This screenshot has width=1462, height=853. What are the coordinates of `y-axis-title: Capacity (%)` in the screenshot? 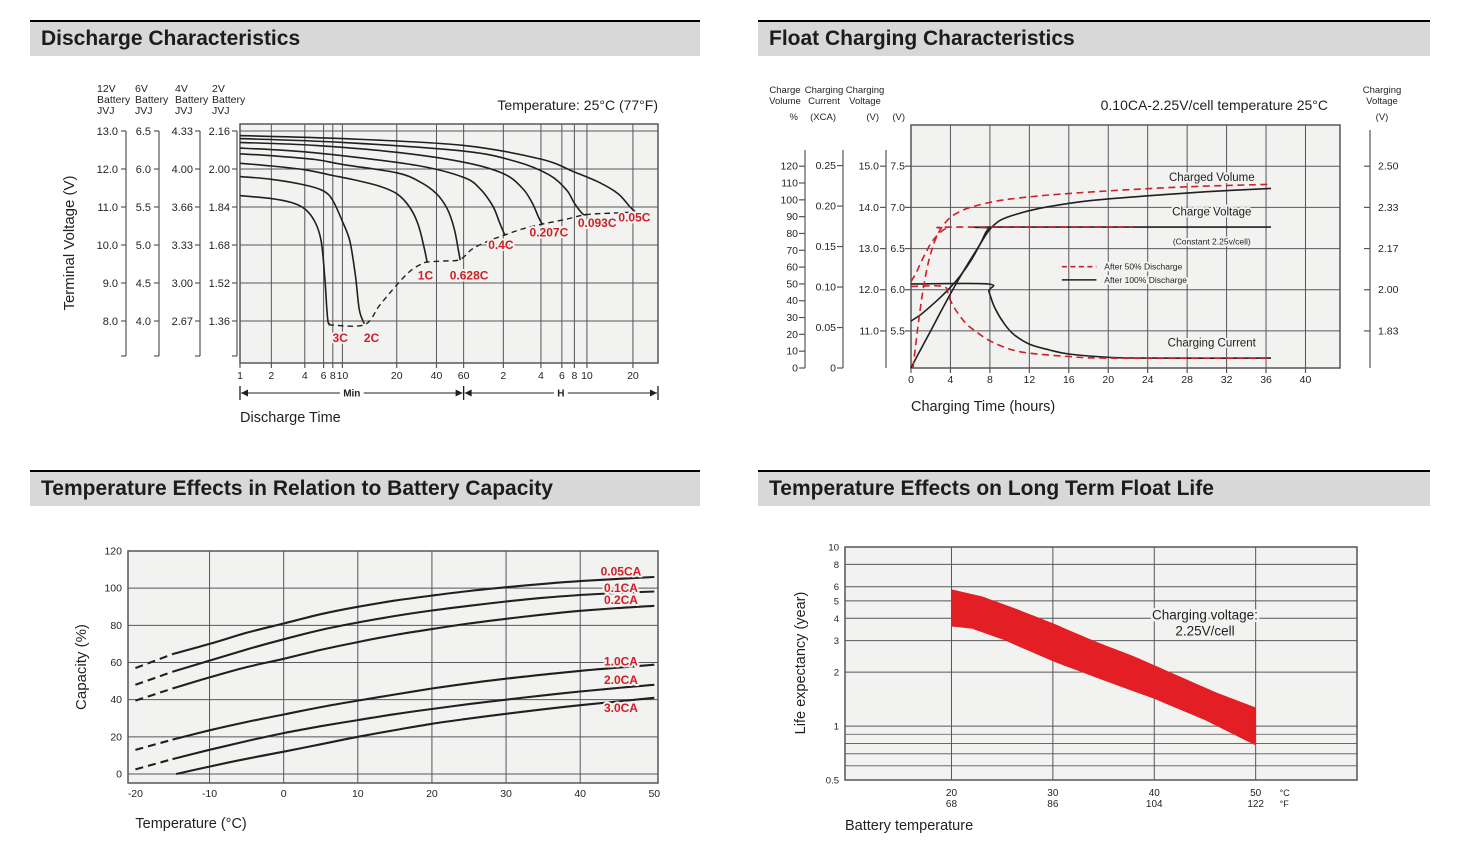 It's located at (81, 667).